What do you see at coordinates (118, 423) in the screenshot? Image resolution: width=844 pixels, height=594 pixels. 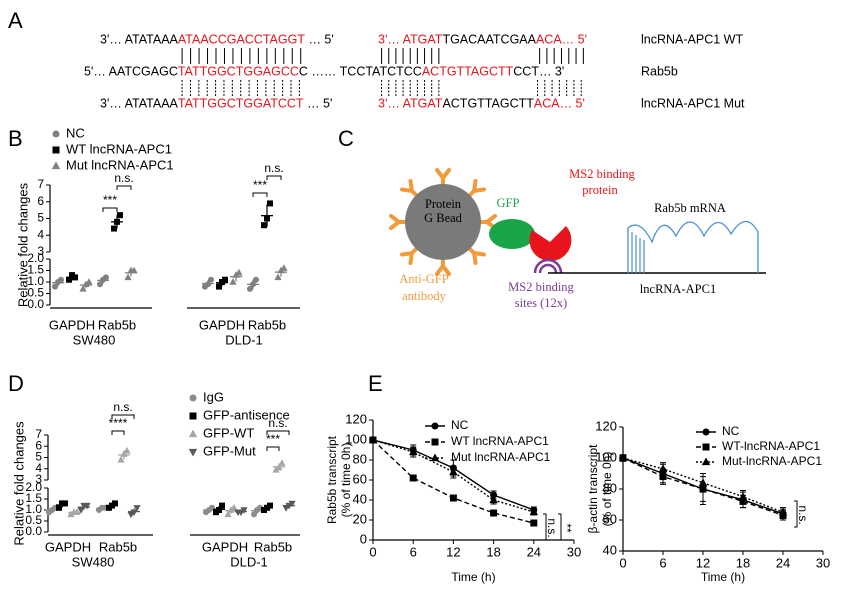 I see `significance-label: ****` at bounding box center [118, 423].